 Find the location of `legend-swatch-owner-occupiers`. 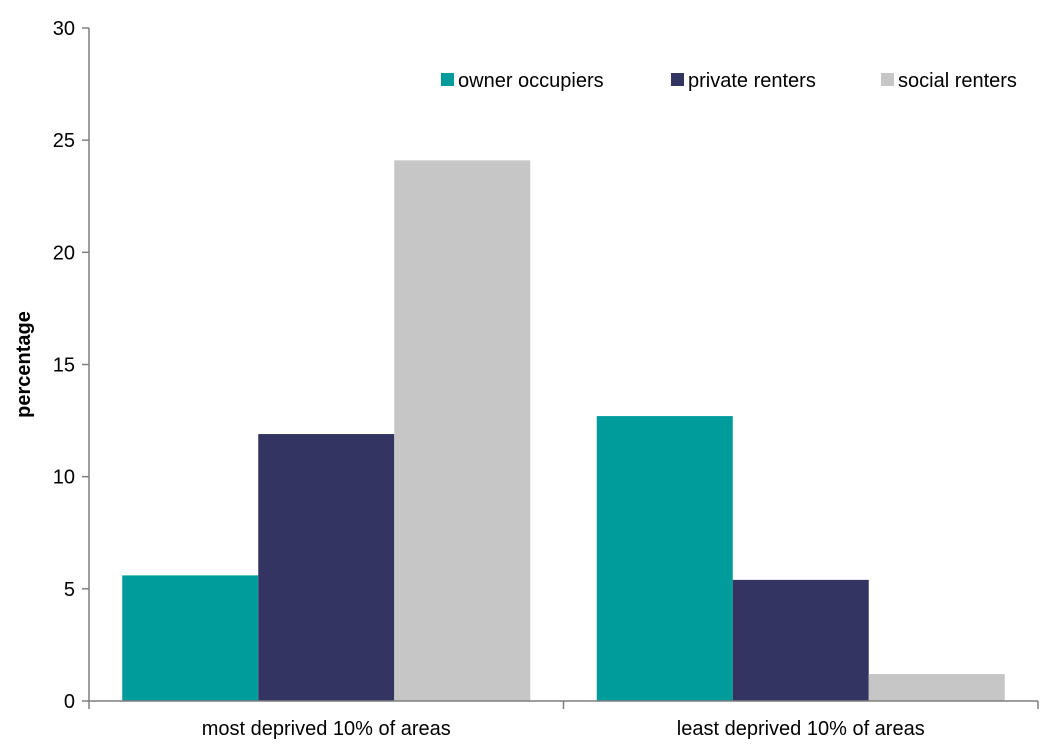

legend-swatch-owner-occupiers is located at coordinates (447, 79).